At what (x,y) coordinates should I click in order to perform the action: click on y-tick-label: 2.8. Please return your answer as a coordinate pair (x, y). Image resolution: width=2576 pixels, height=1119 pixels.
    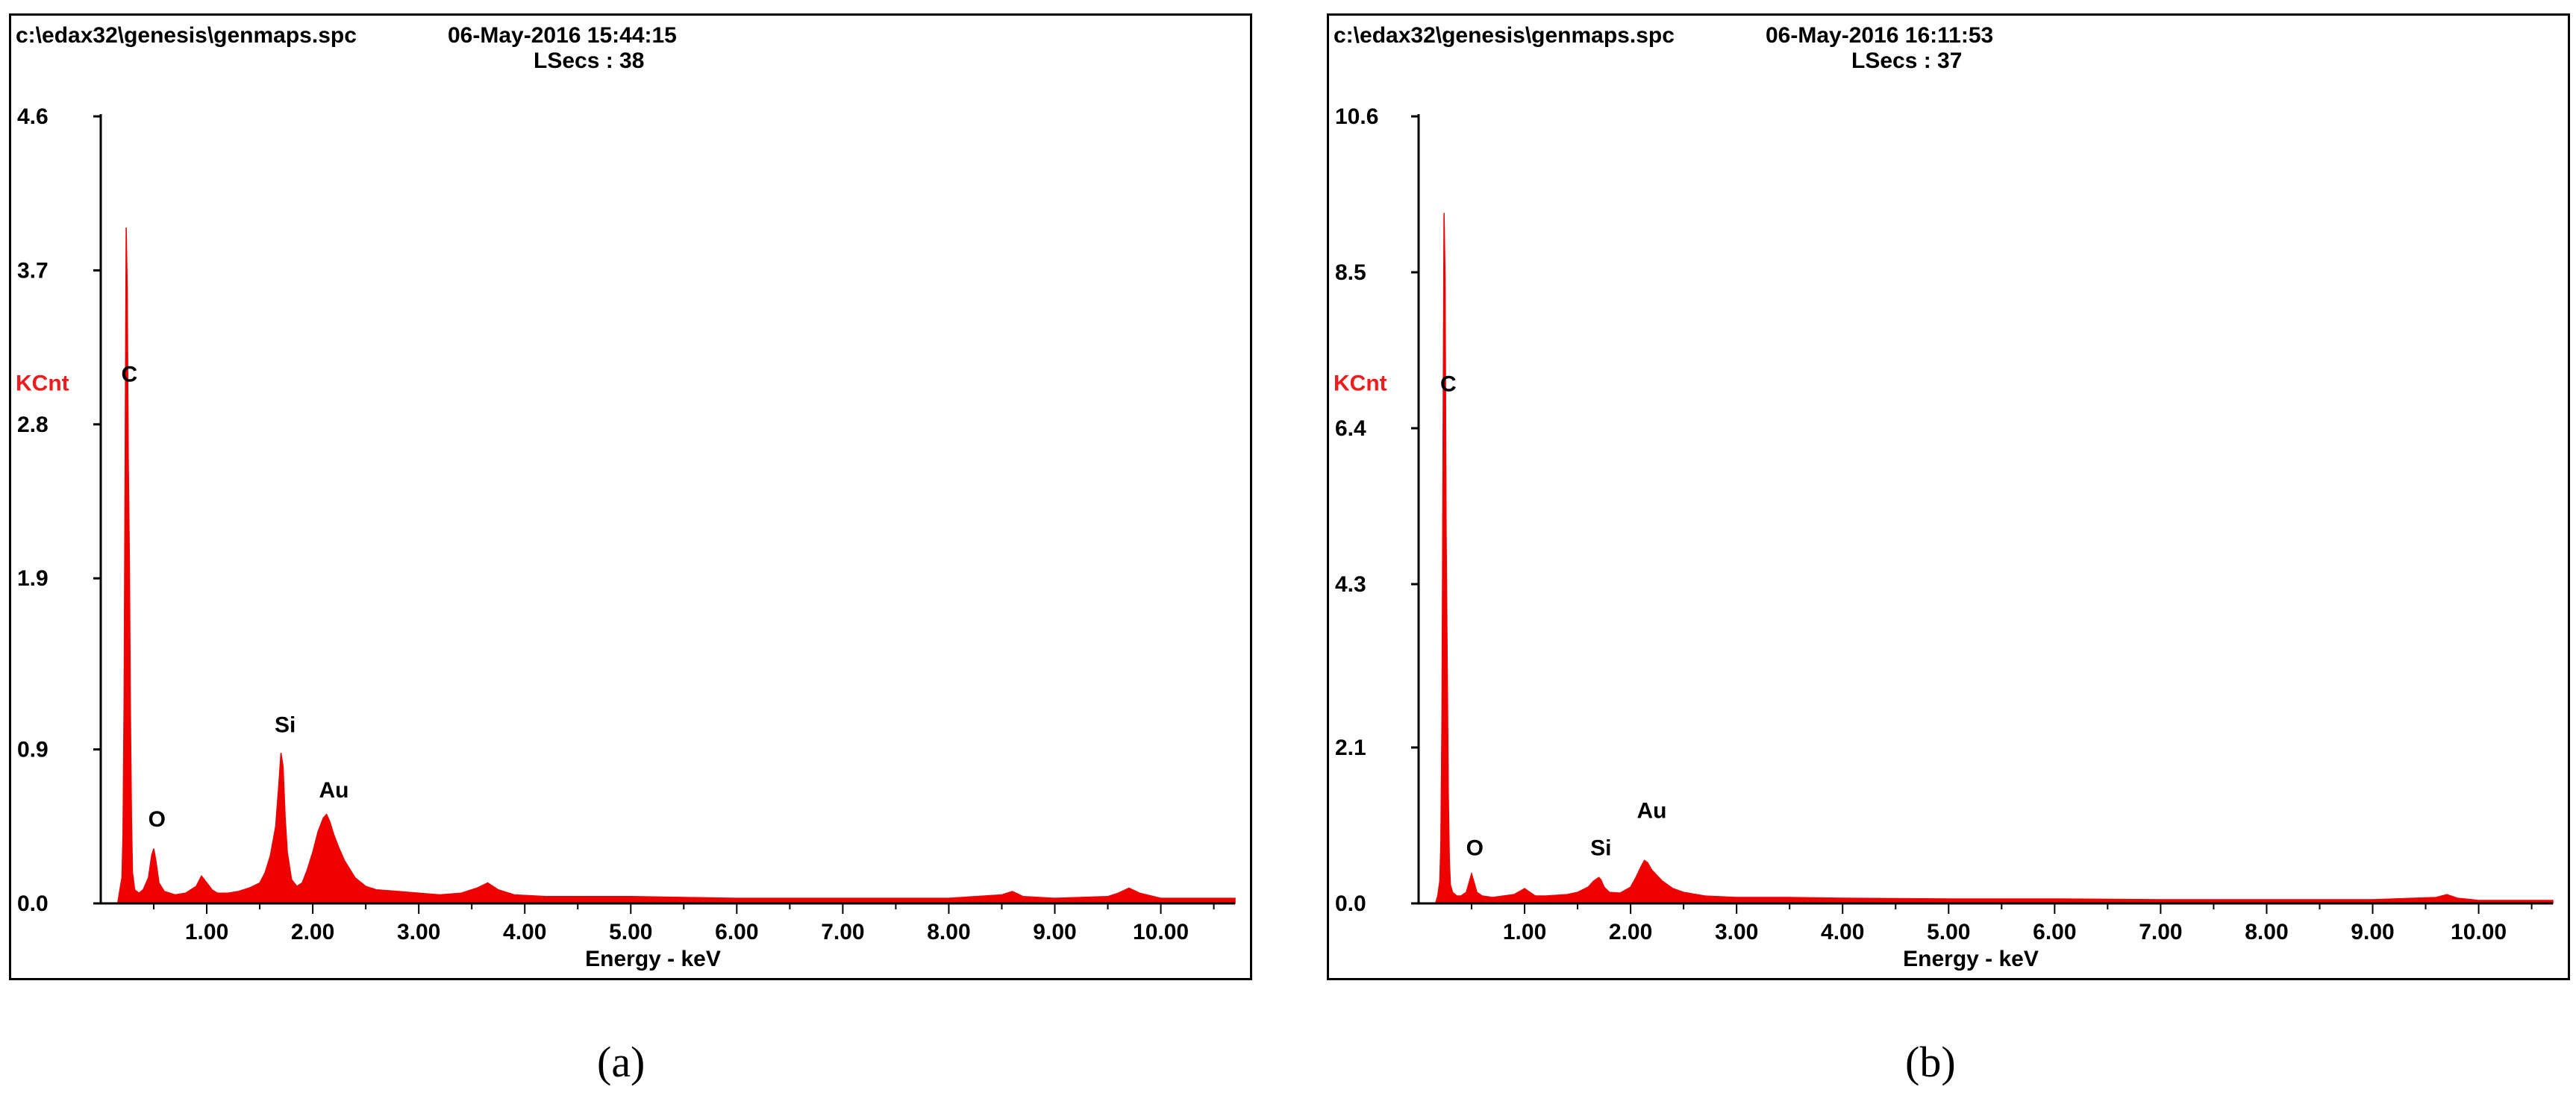
    Looking at the image, I should click on (33, 425).